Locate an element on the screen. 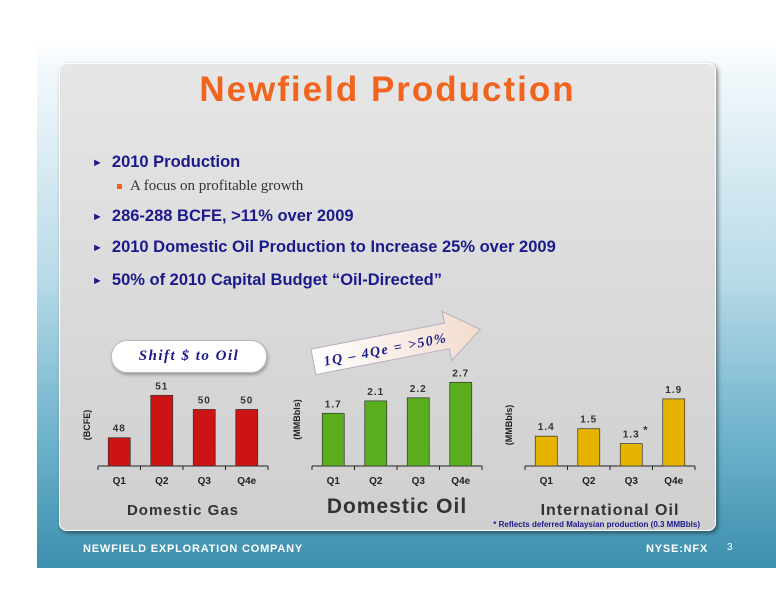 The image size is (776, 600). square-bullet-icon is located at coordinates (119, 186).